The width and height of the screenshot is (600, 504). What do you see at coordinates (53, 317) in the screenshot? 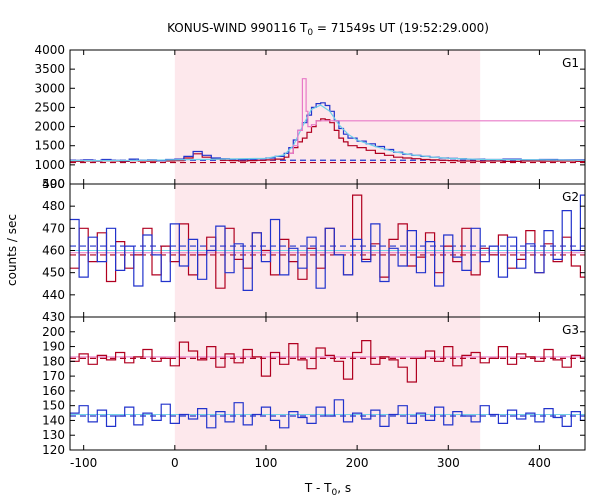
I see `y-tick-label: 430` at bounding box center [53, 317].